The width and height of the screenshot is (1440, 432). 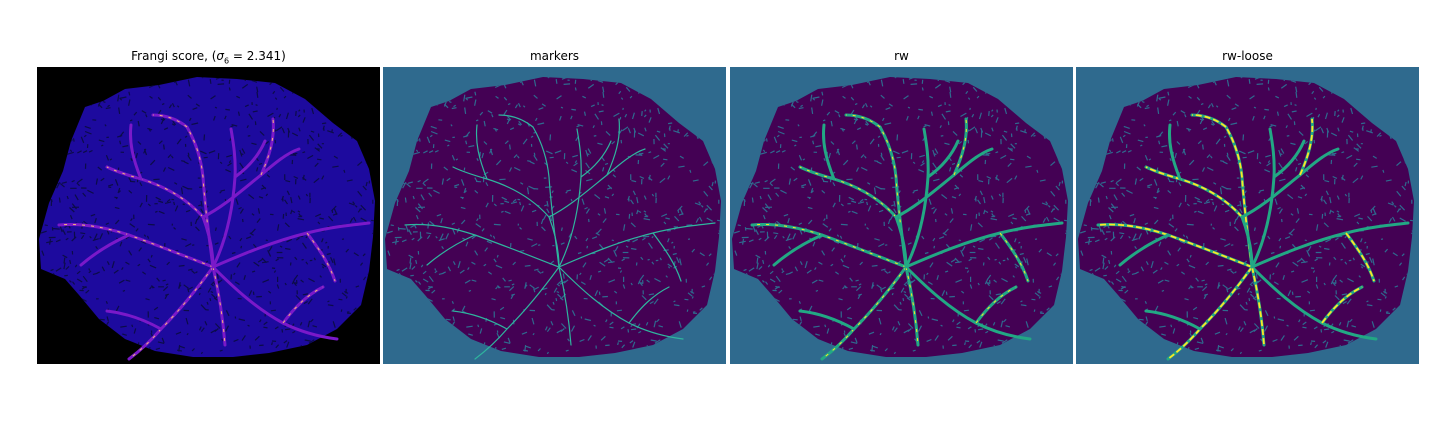 What do you see at coordinates (208, 57) in the screenshot?
I see `frangi-title: Frangi score, (σ6 = 2.341)` at bounding box center [208, 57].